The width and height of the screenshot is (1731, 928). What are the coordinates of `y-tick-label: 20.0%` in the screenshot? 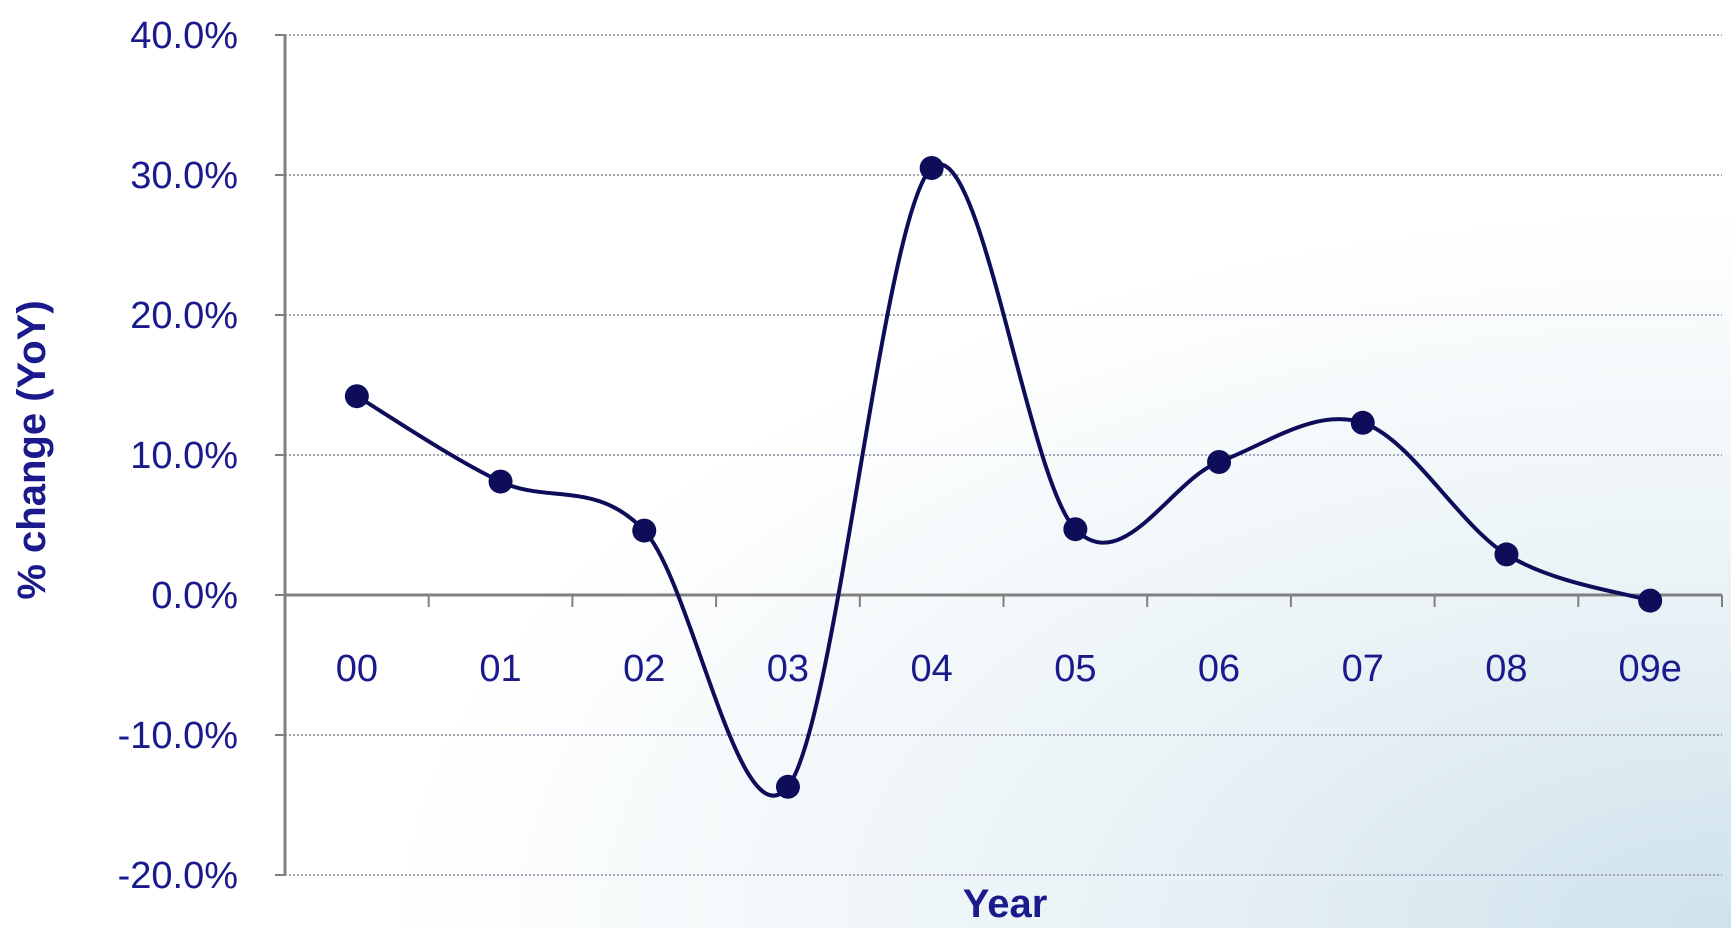 It's located at (184, 316).